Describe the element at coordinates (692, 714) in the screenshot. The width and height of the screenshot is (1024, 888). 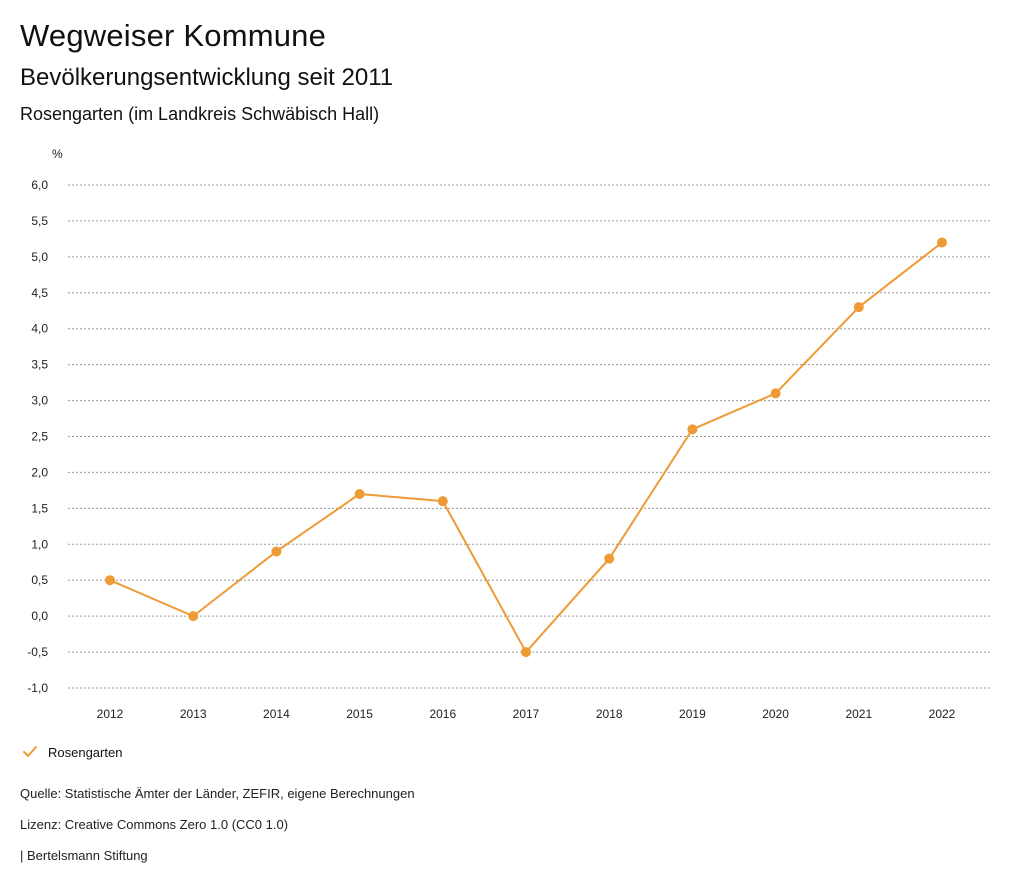
I see `x-tick-label: 2019` at that location.